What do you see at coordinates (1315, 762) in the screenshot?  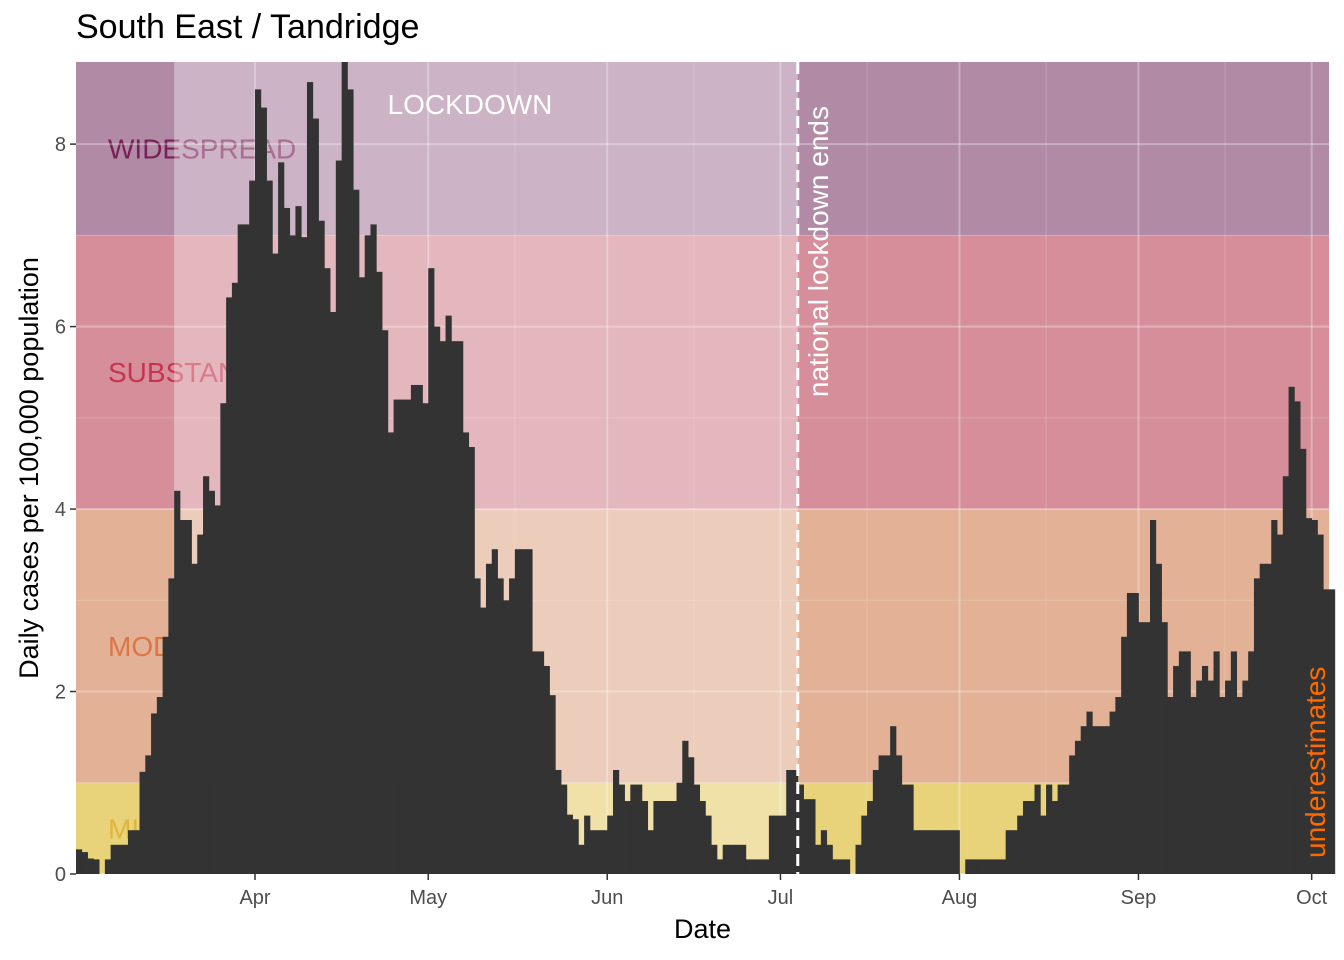 I see `underestimates-annotation: underestimates` at bounding box center [1315, 762].